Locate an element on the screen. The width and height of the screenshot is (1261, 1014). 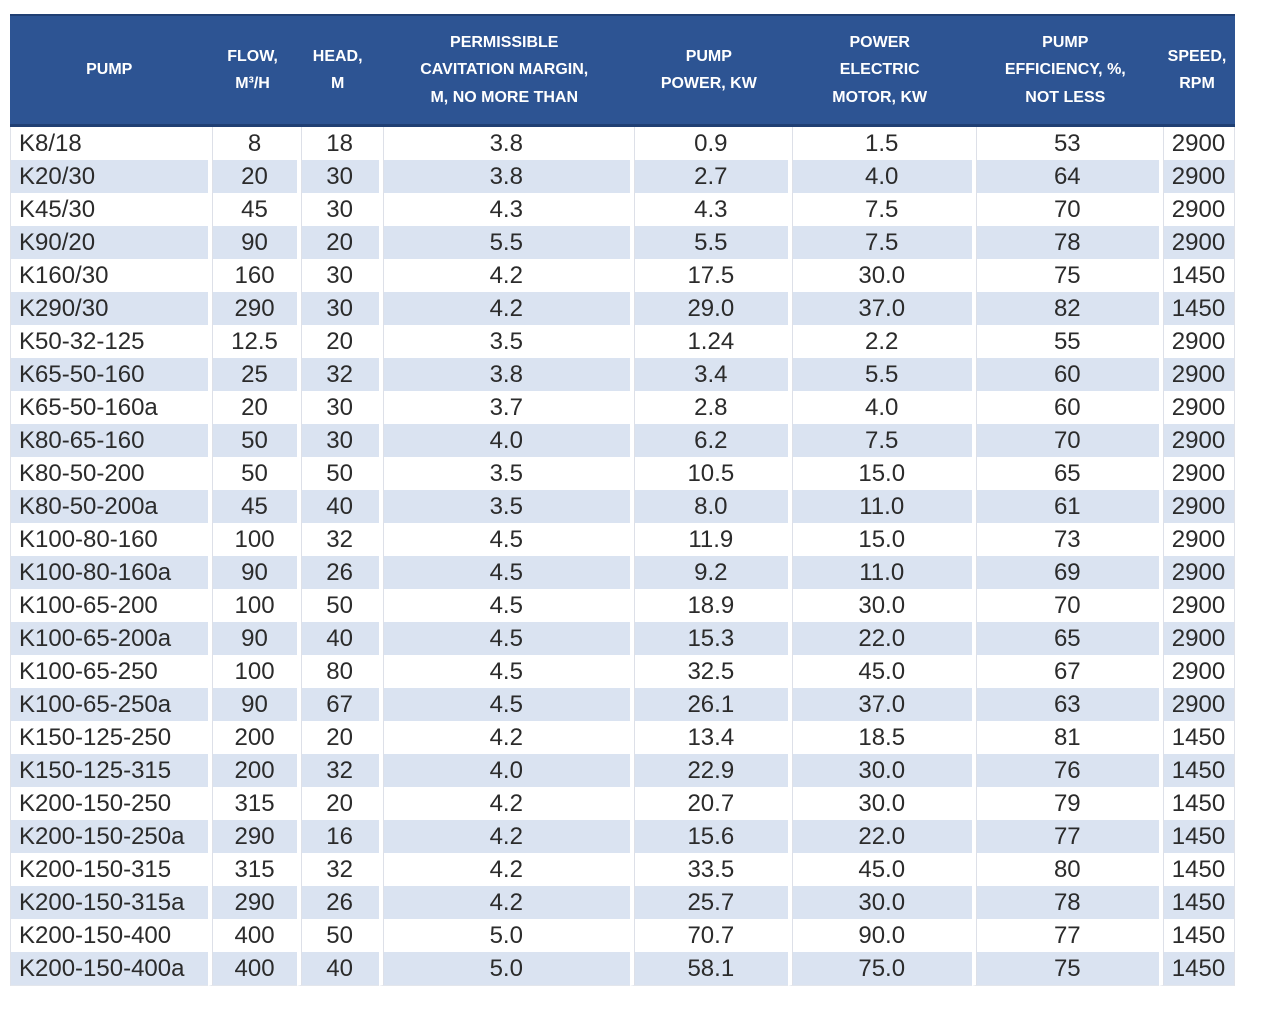
cell-flow_m3h: 200 is located at coordinates (252, 770).